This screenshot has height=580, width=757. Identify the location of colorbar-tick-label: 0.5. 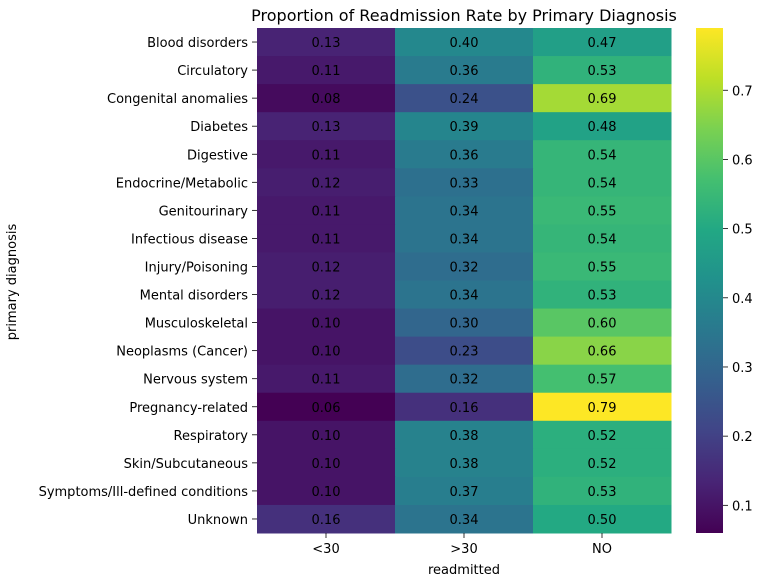
(742, 230).